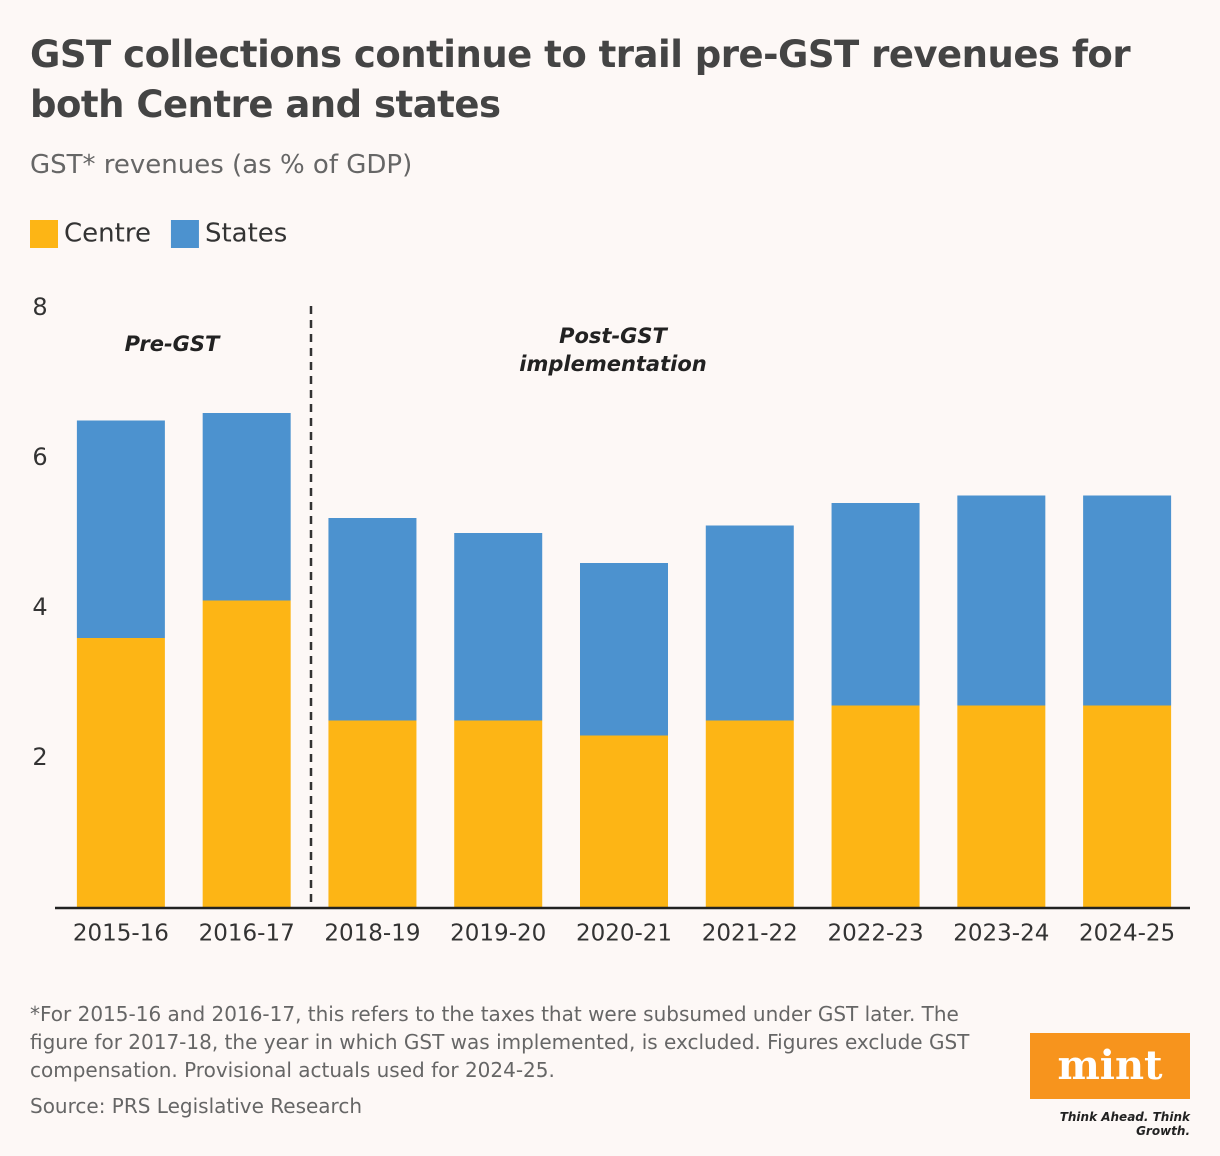 The height and width of the screenshot is (1156, 1220). What do you see at coordinates (372, 934) in the screenshot?
I see `x-tick-label: 2018-19` at bounding box center [372, 934].